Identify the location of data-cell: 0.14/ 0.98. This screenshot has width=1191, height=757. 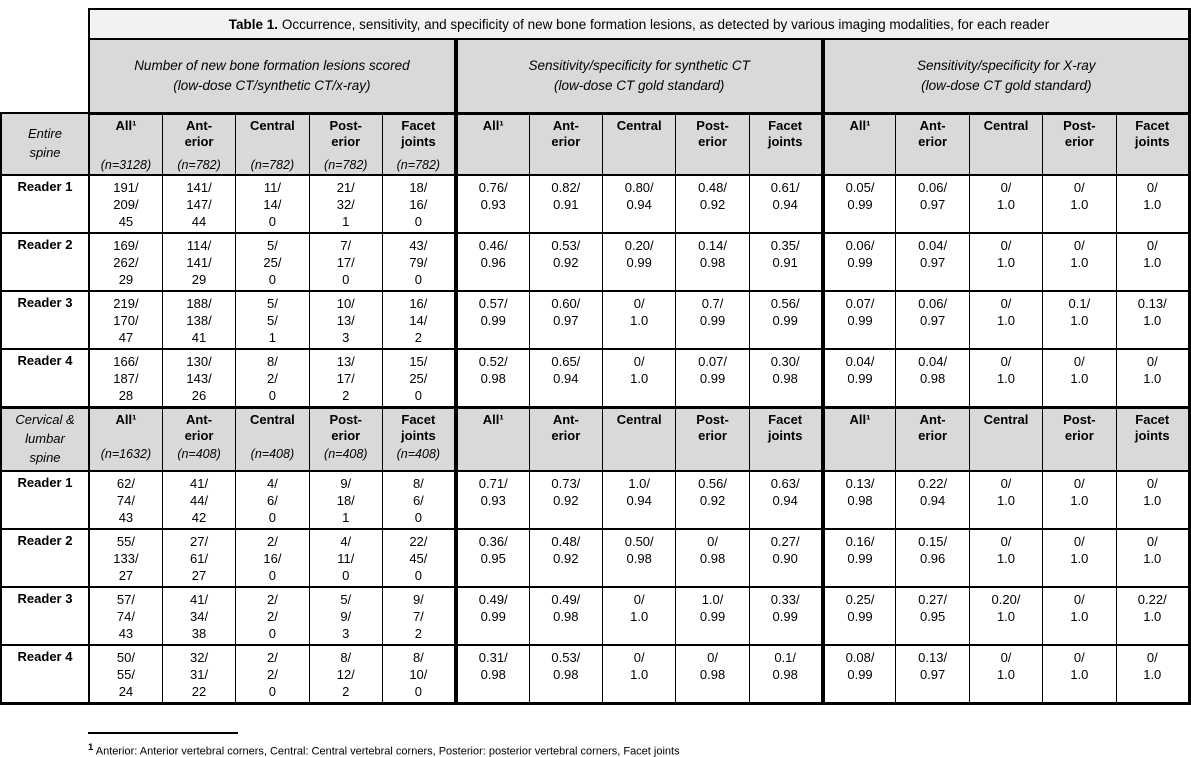
(712, 262).